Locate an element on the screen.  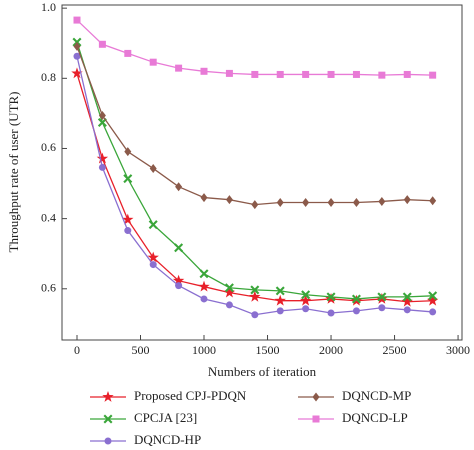
x-tick-label: 0 is located at coordinates (77, 350).